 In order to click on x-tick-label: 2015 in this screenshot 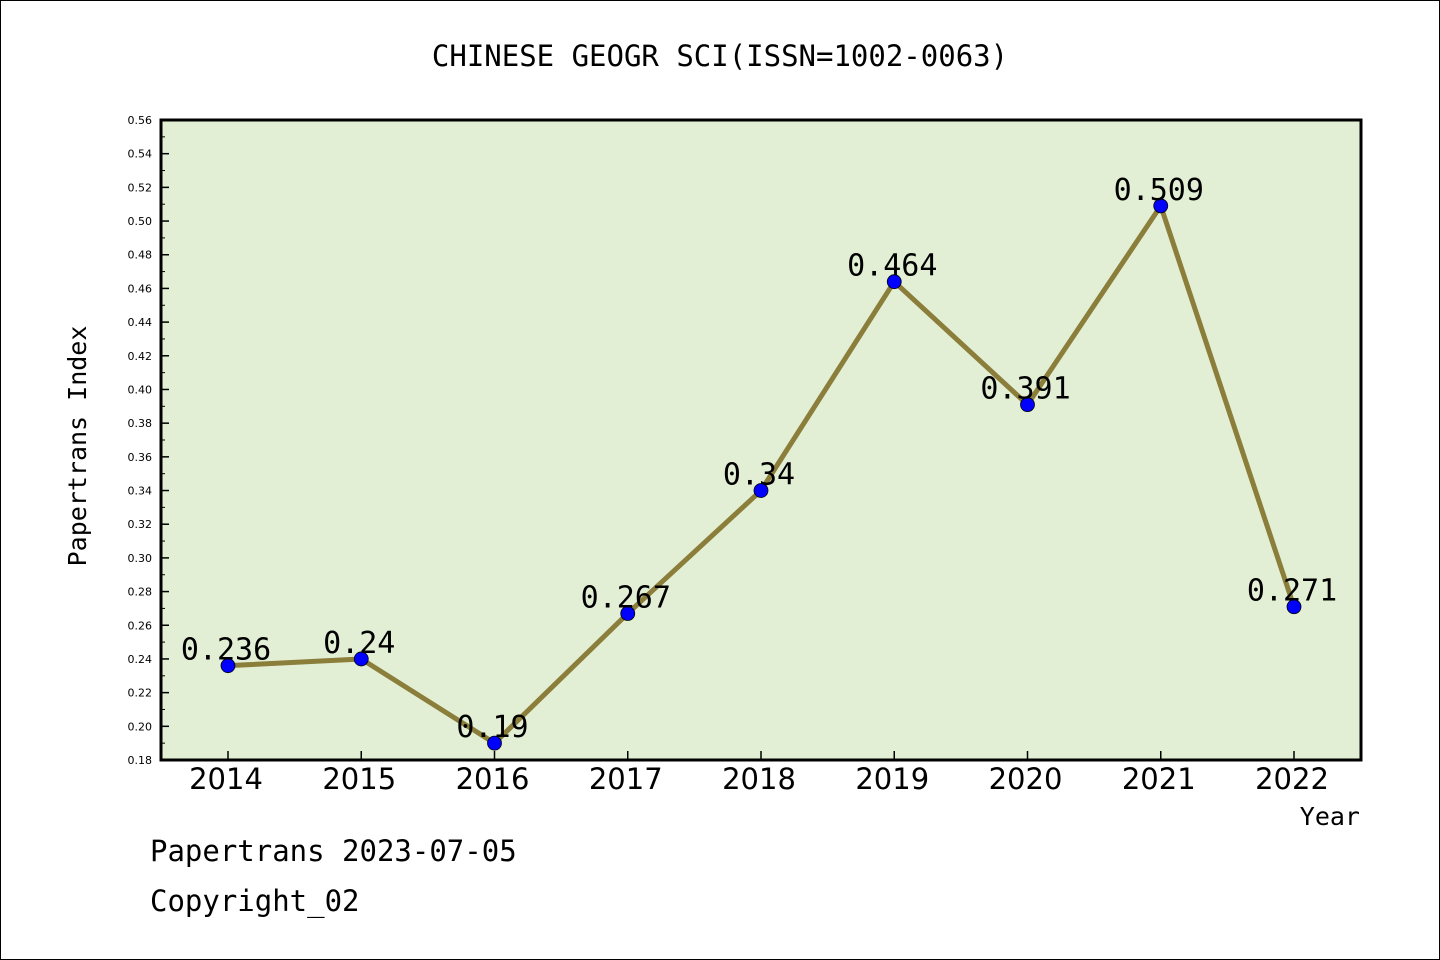, I will do `click(359, 779)`.